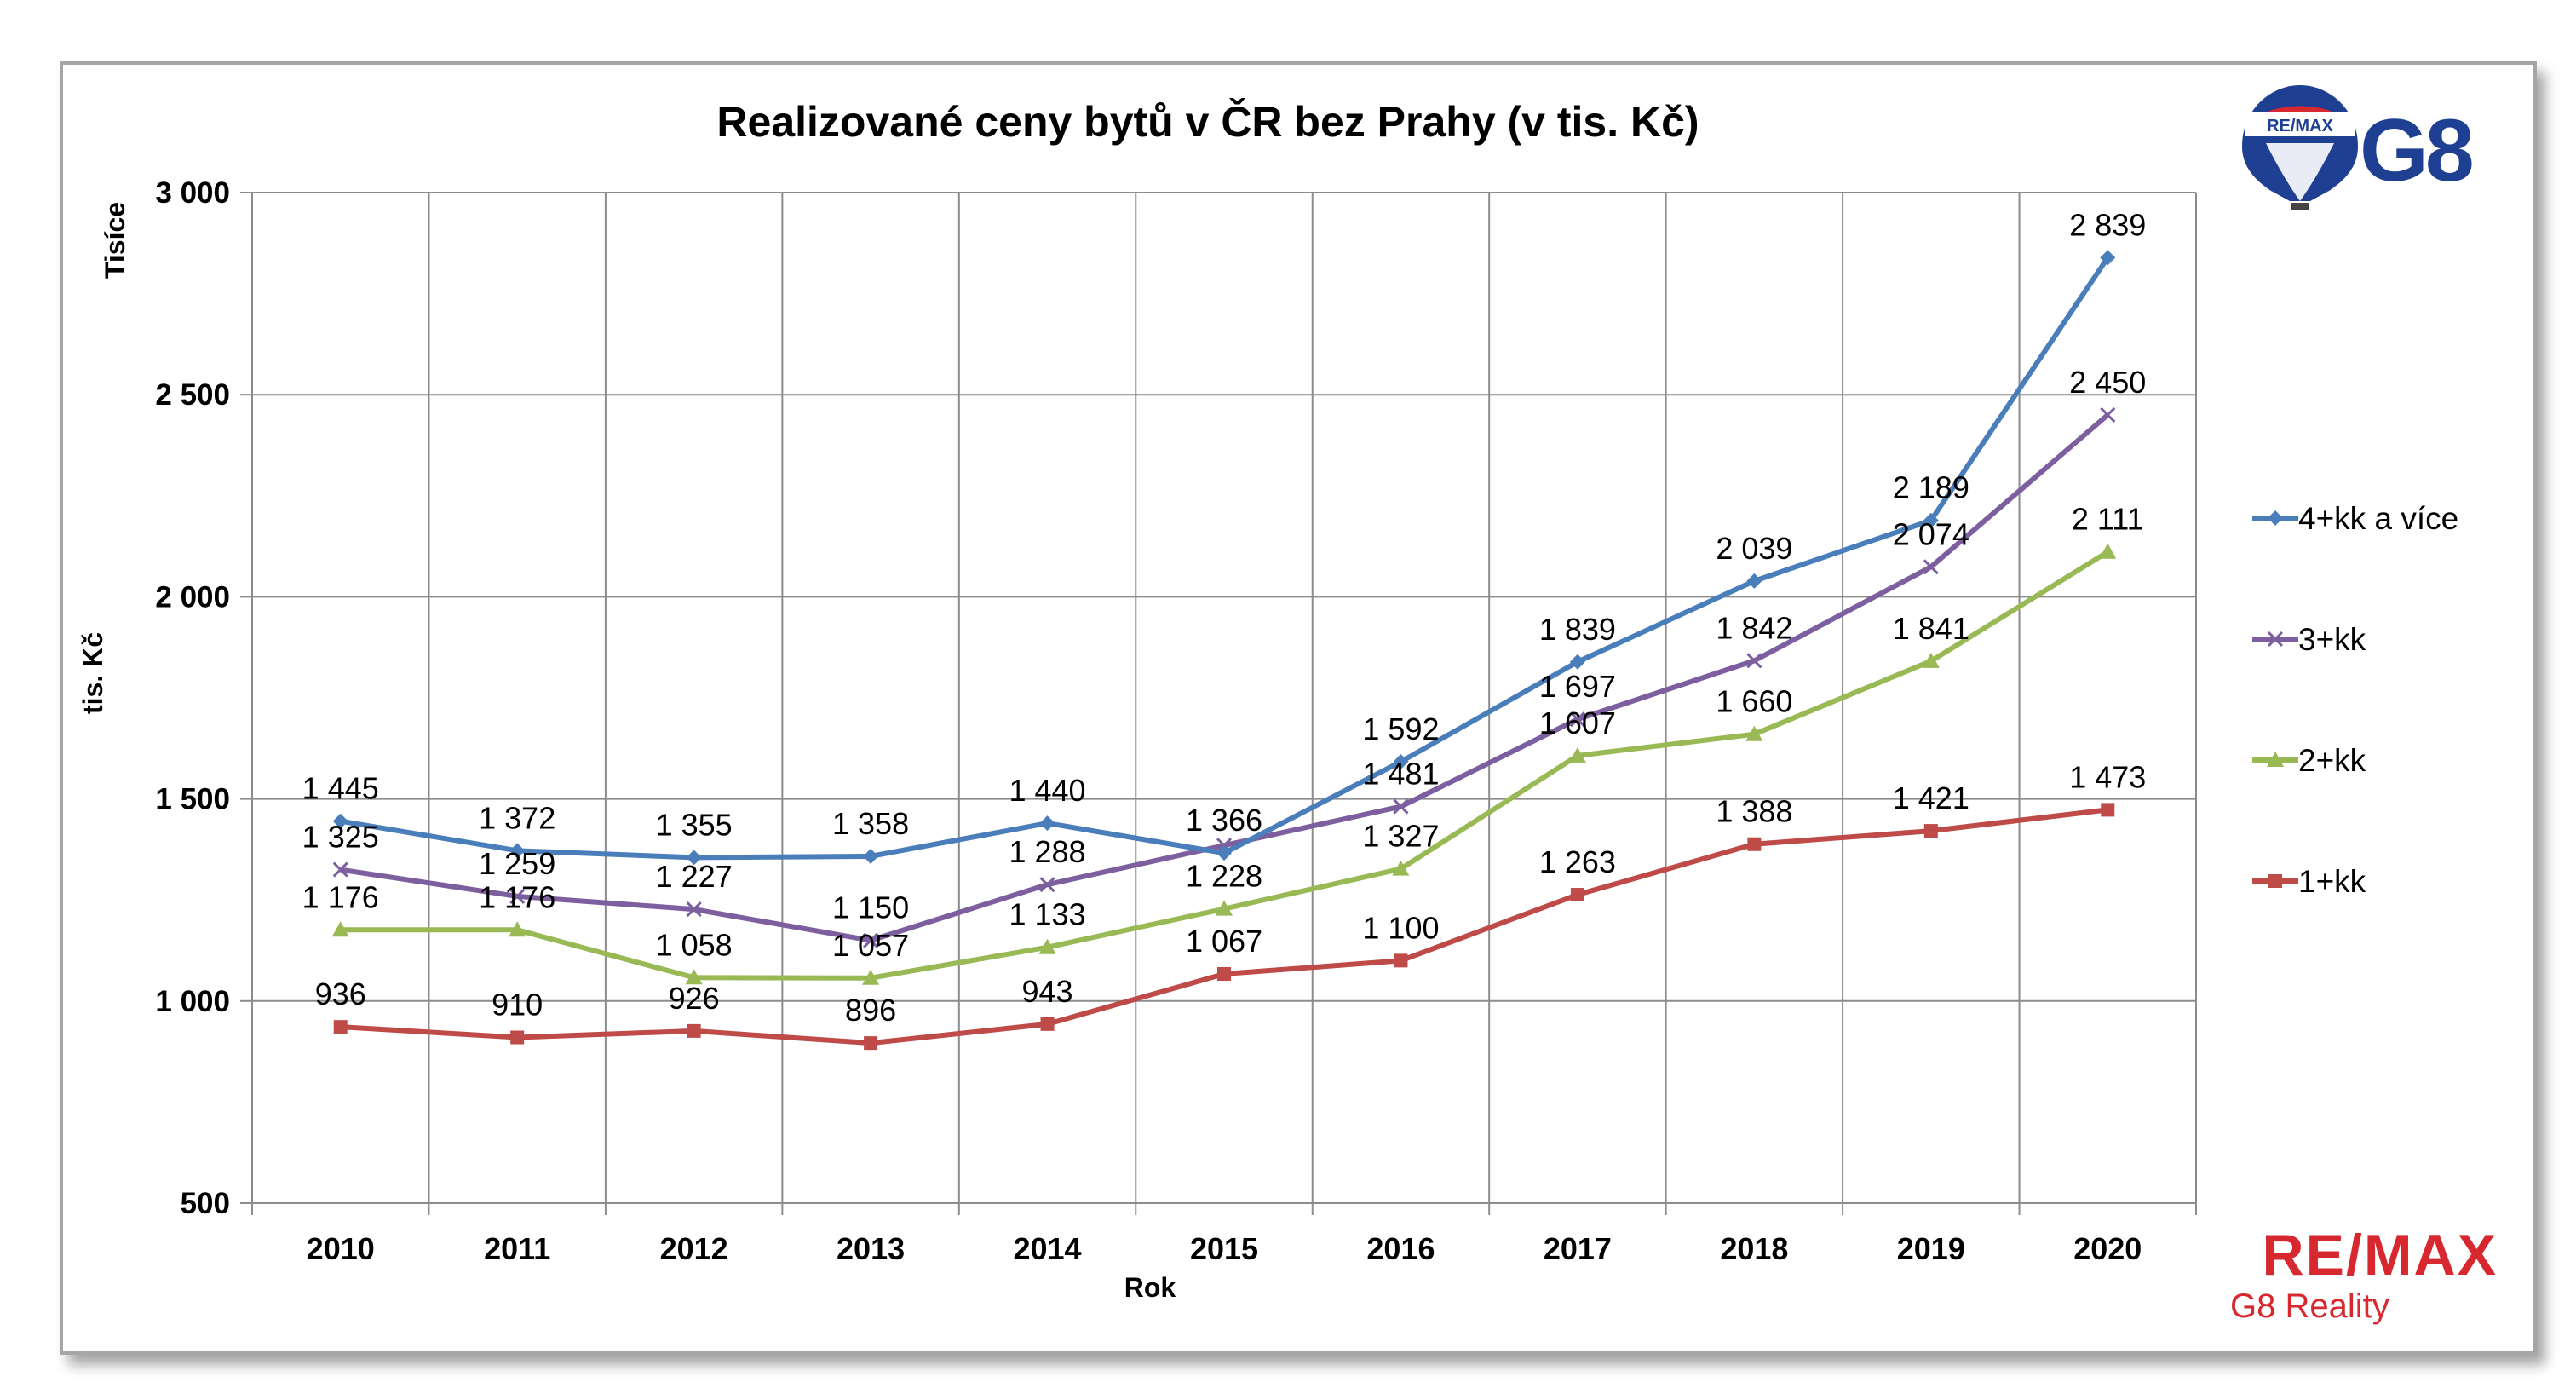 This screenshot has height=1394, width=2576. Describe the element at coordinates (1401, 927) in the screenshot. I see `data-label: 1 100` at that location.